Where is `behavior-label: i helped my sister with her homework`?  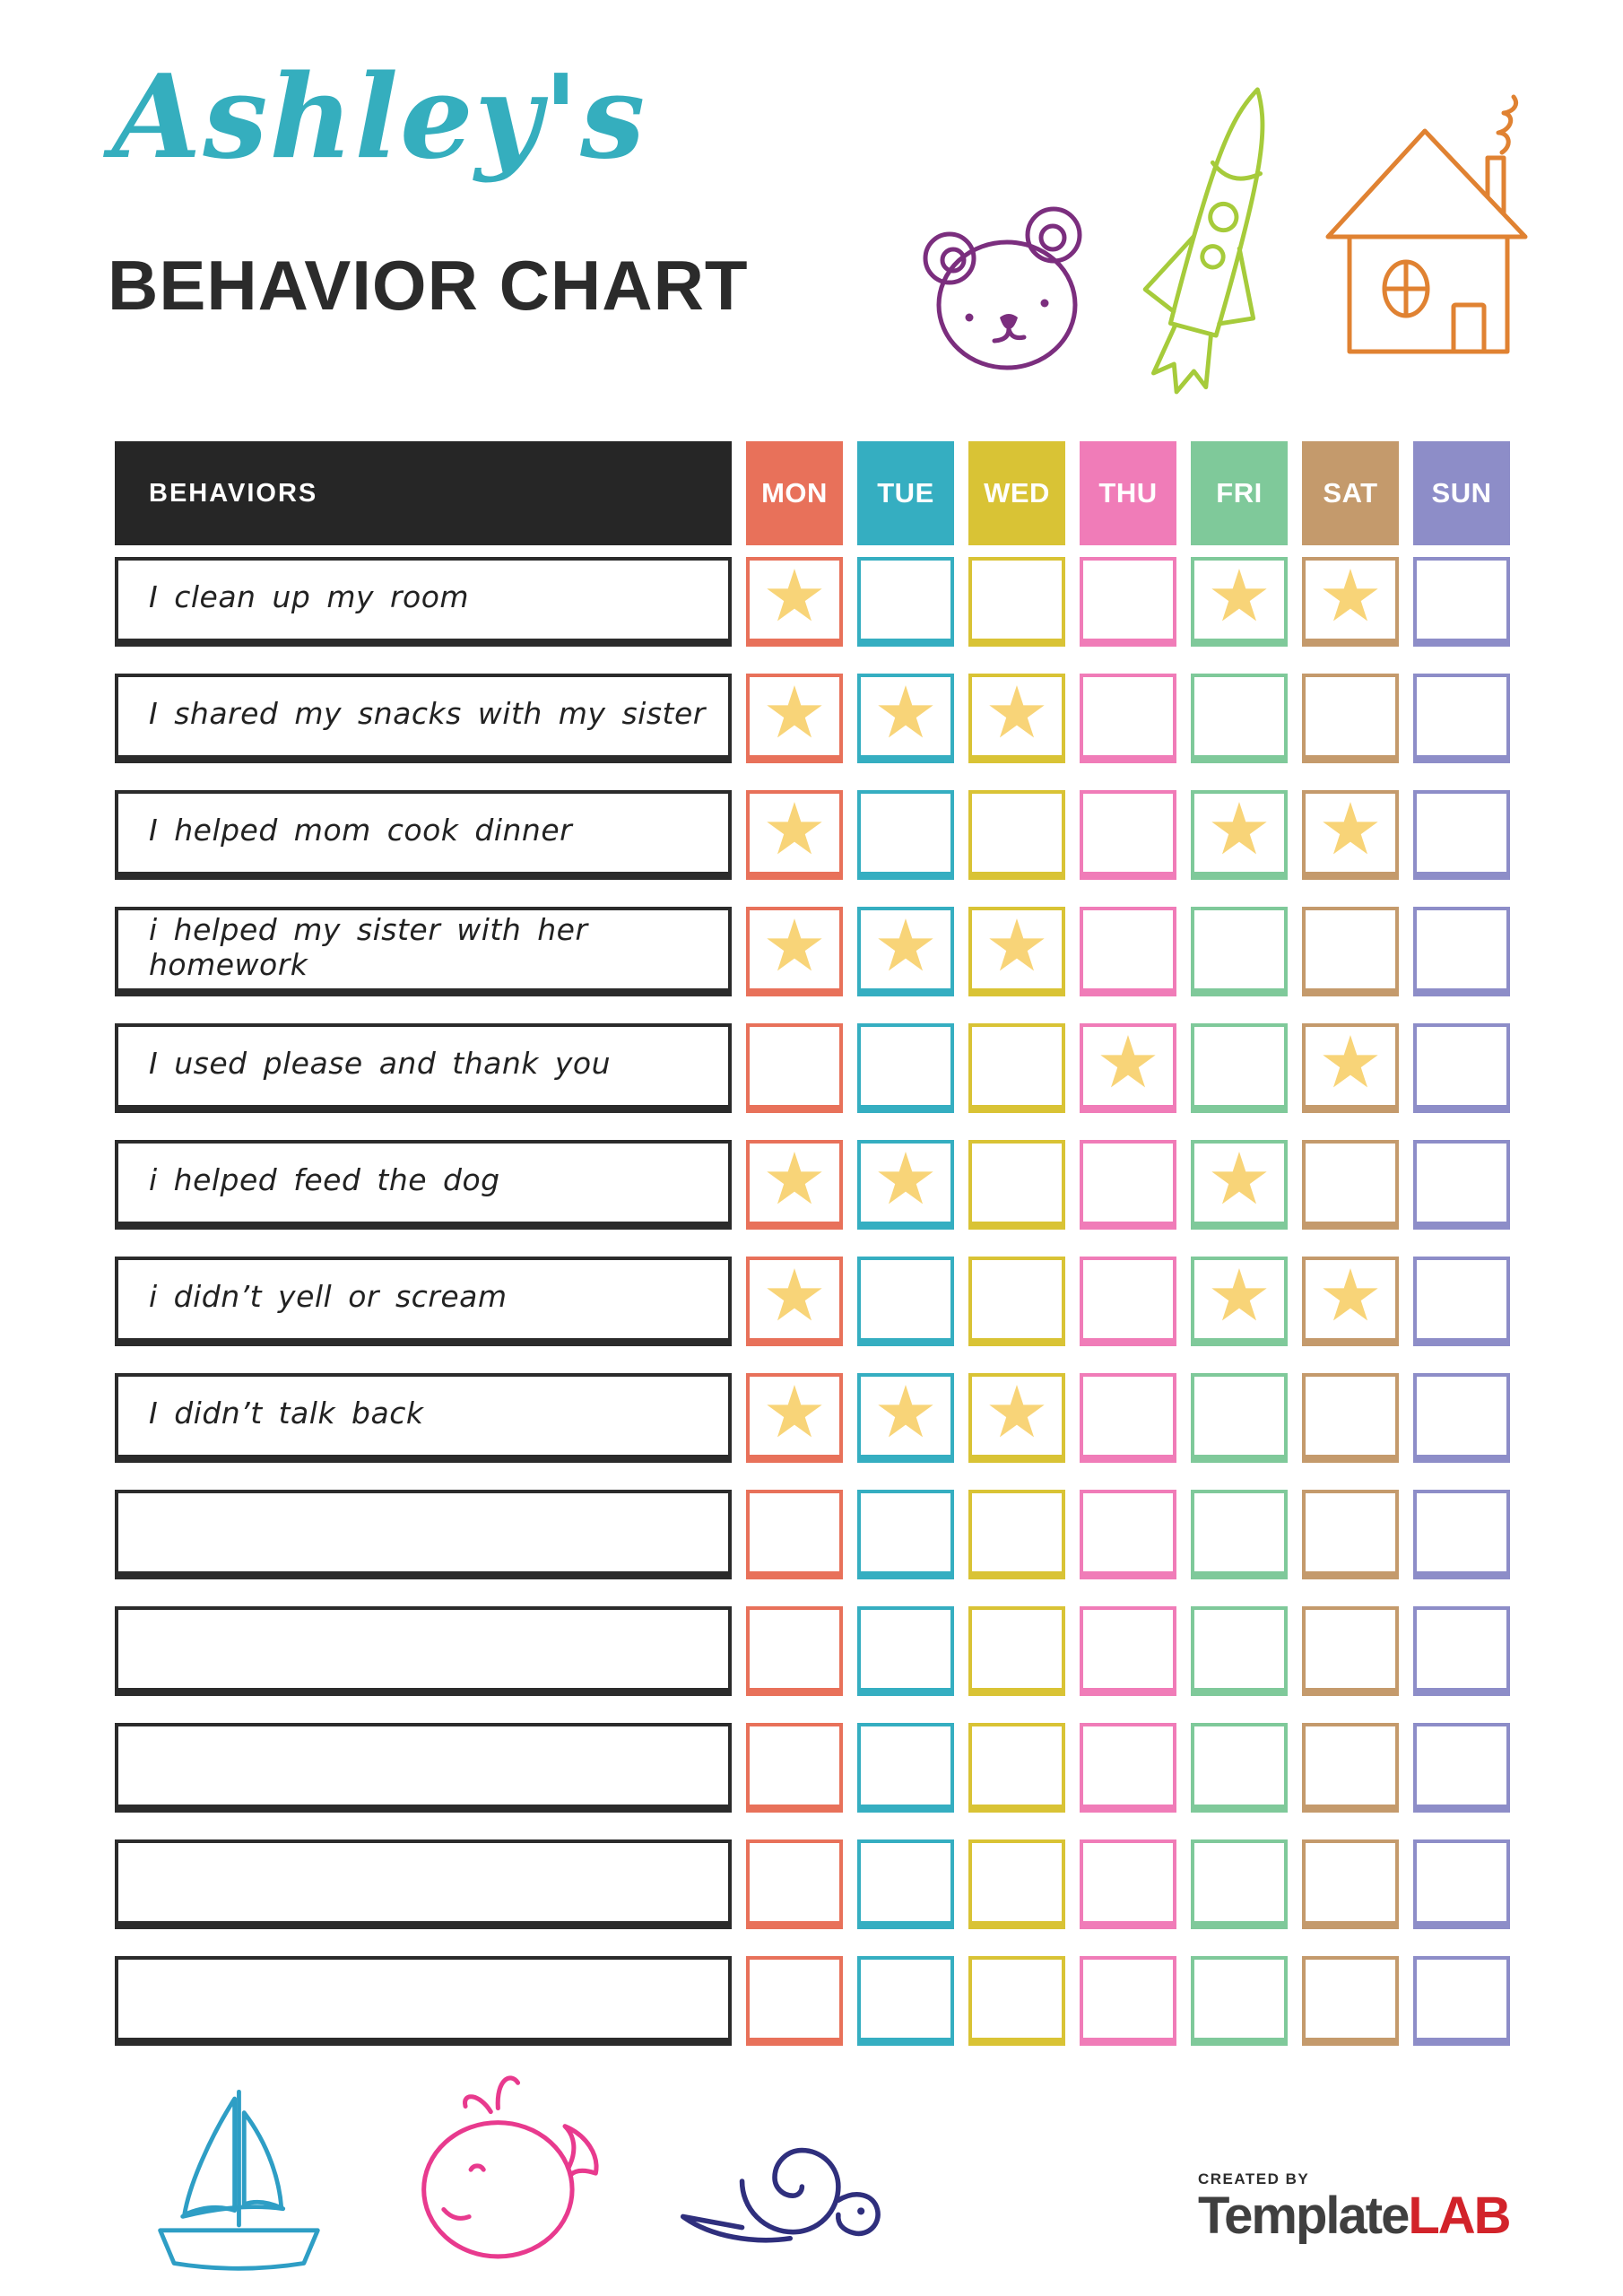
behavior-label: i helped my sister with her homework is located at coordinates (423, 951).